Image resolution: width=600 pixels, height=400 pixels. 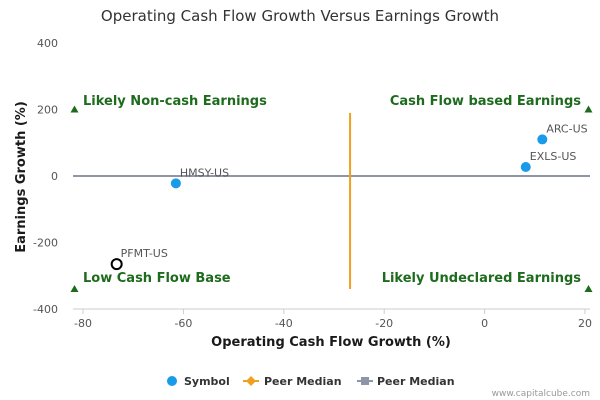 I want to click on legend-label-peer-median-y: Peer Median, so click(x=416, y=381).